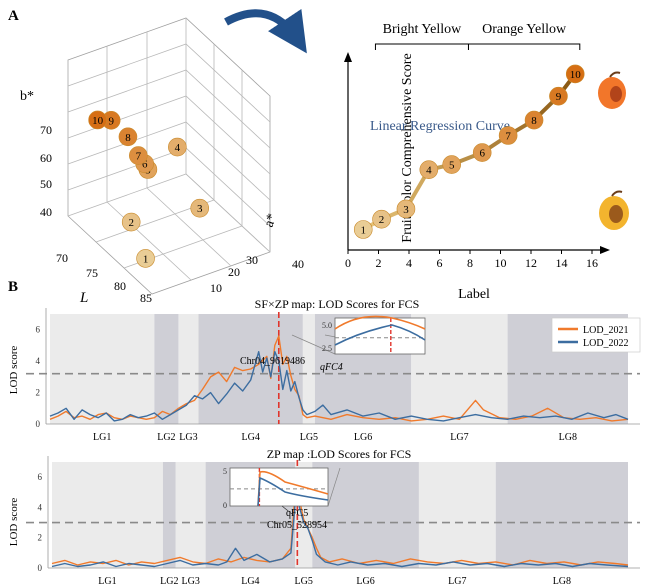  What do you see at coordinates (339, 454) in the screenshot?
I see `lod2-title: ZP map :LOD Scores for FCS` at bounding box center [339, 454].